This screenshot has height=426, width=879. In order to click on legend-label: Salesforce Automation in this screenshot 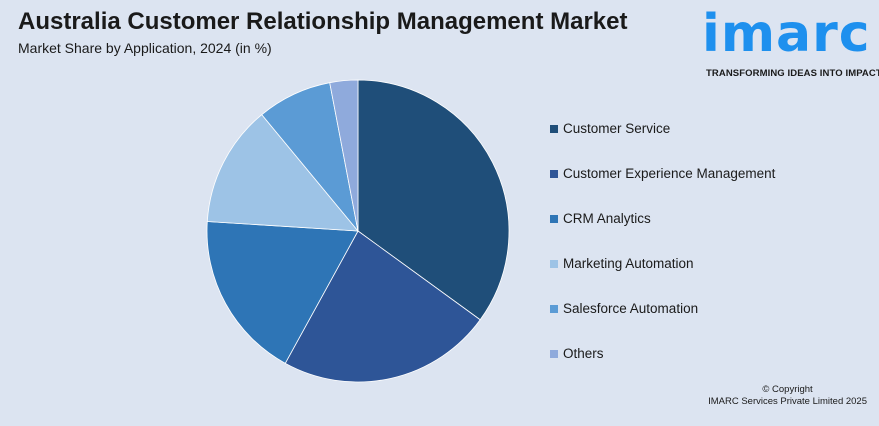, I will do `click(631, 308)`.